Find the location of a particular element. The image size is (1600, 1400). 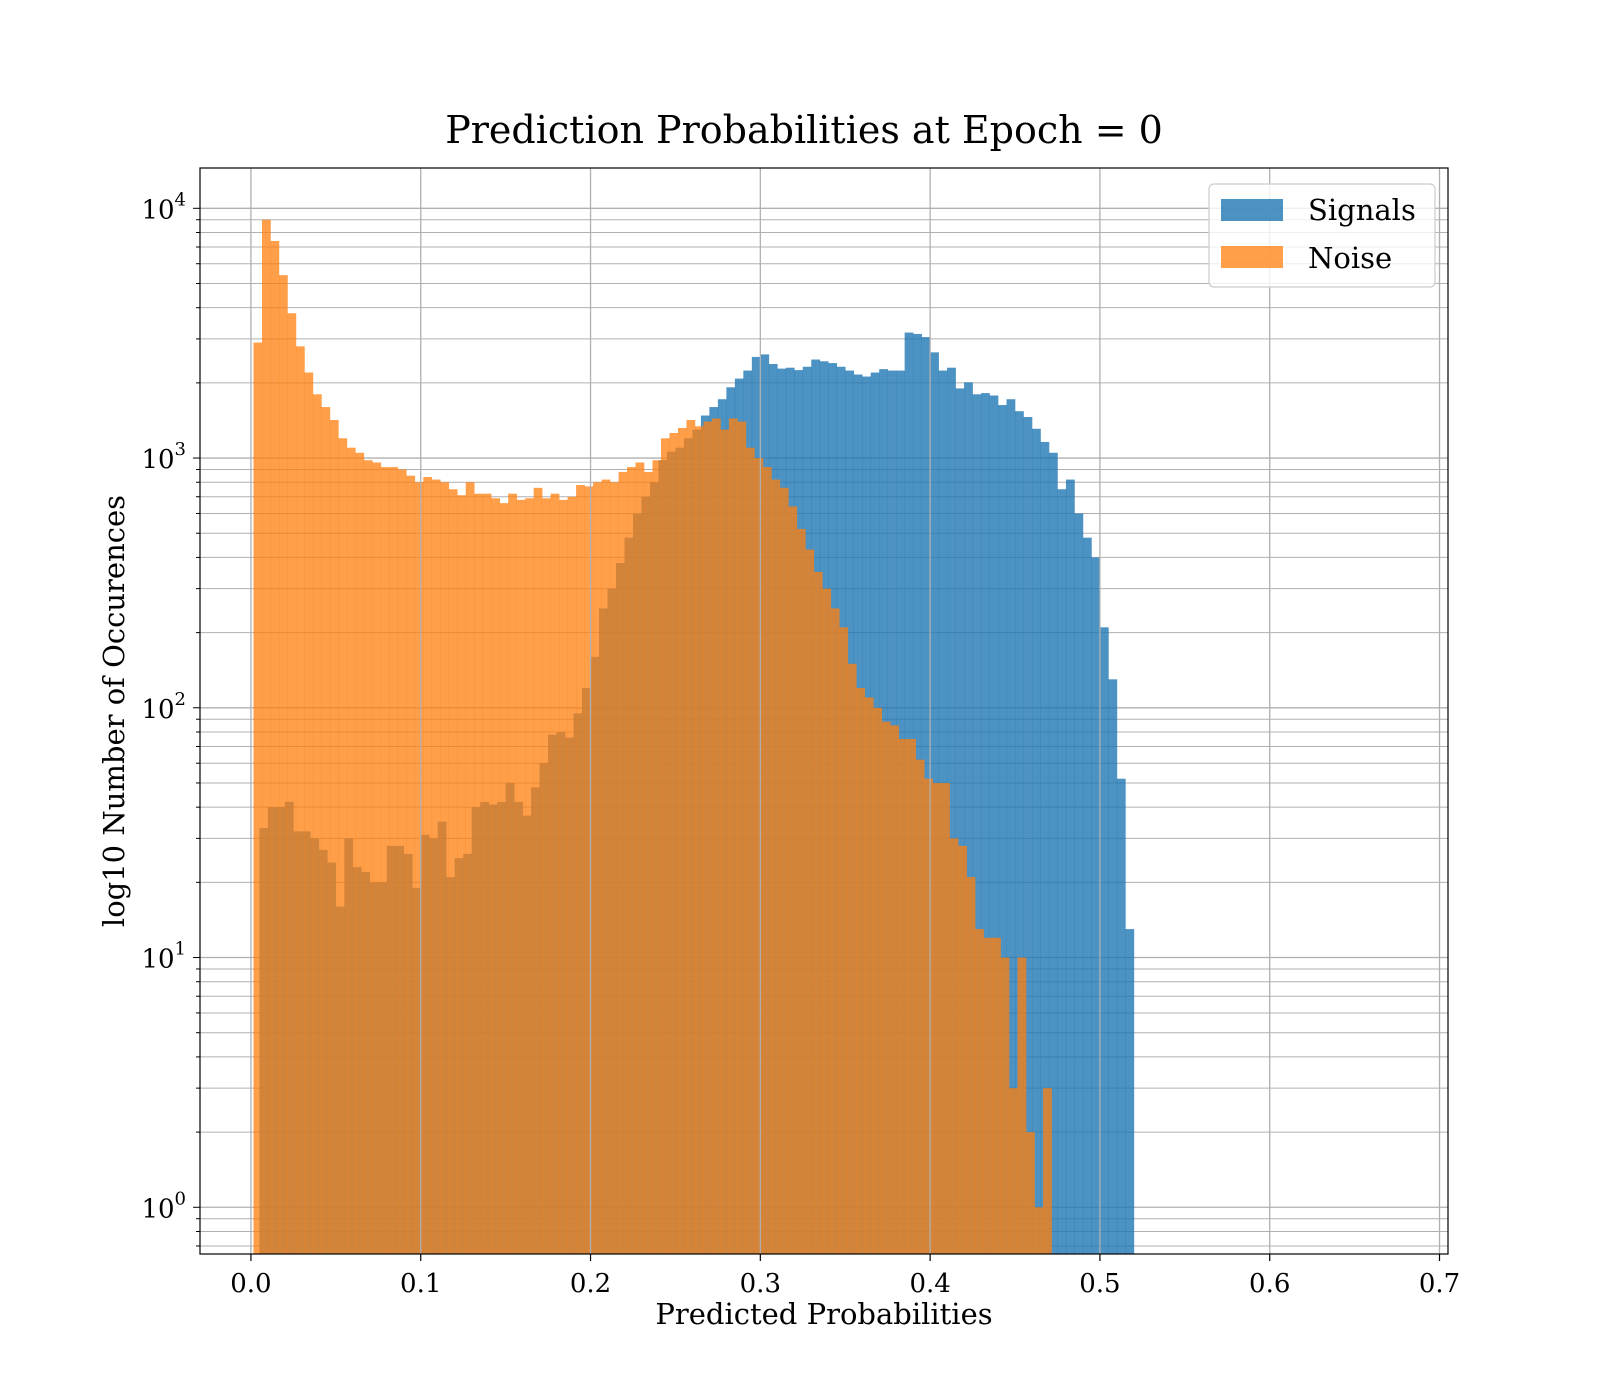

legend: Signals Noise is located at coordinates (1322, 235).